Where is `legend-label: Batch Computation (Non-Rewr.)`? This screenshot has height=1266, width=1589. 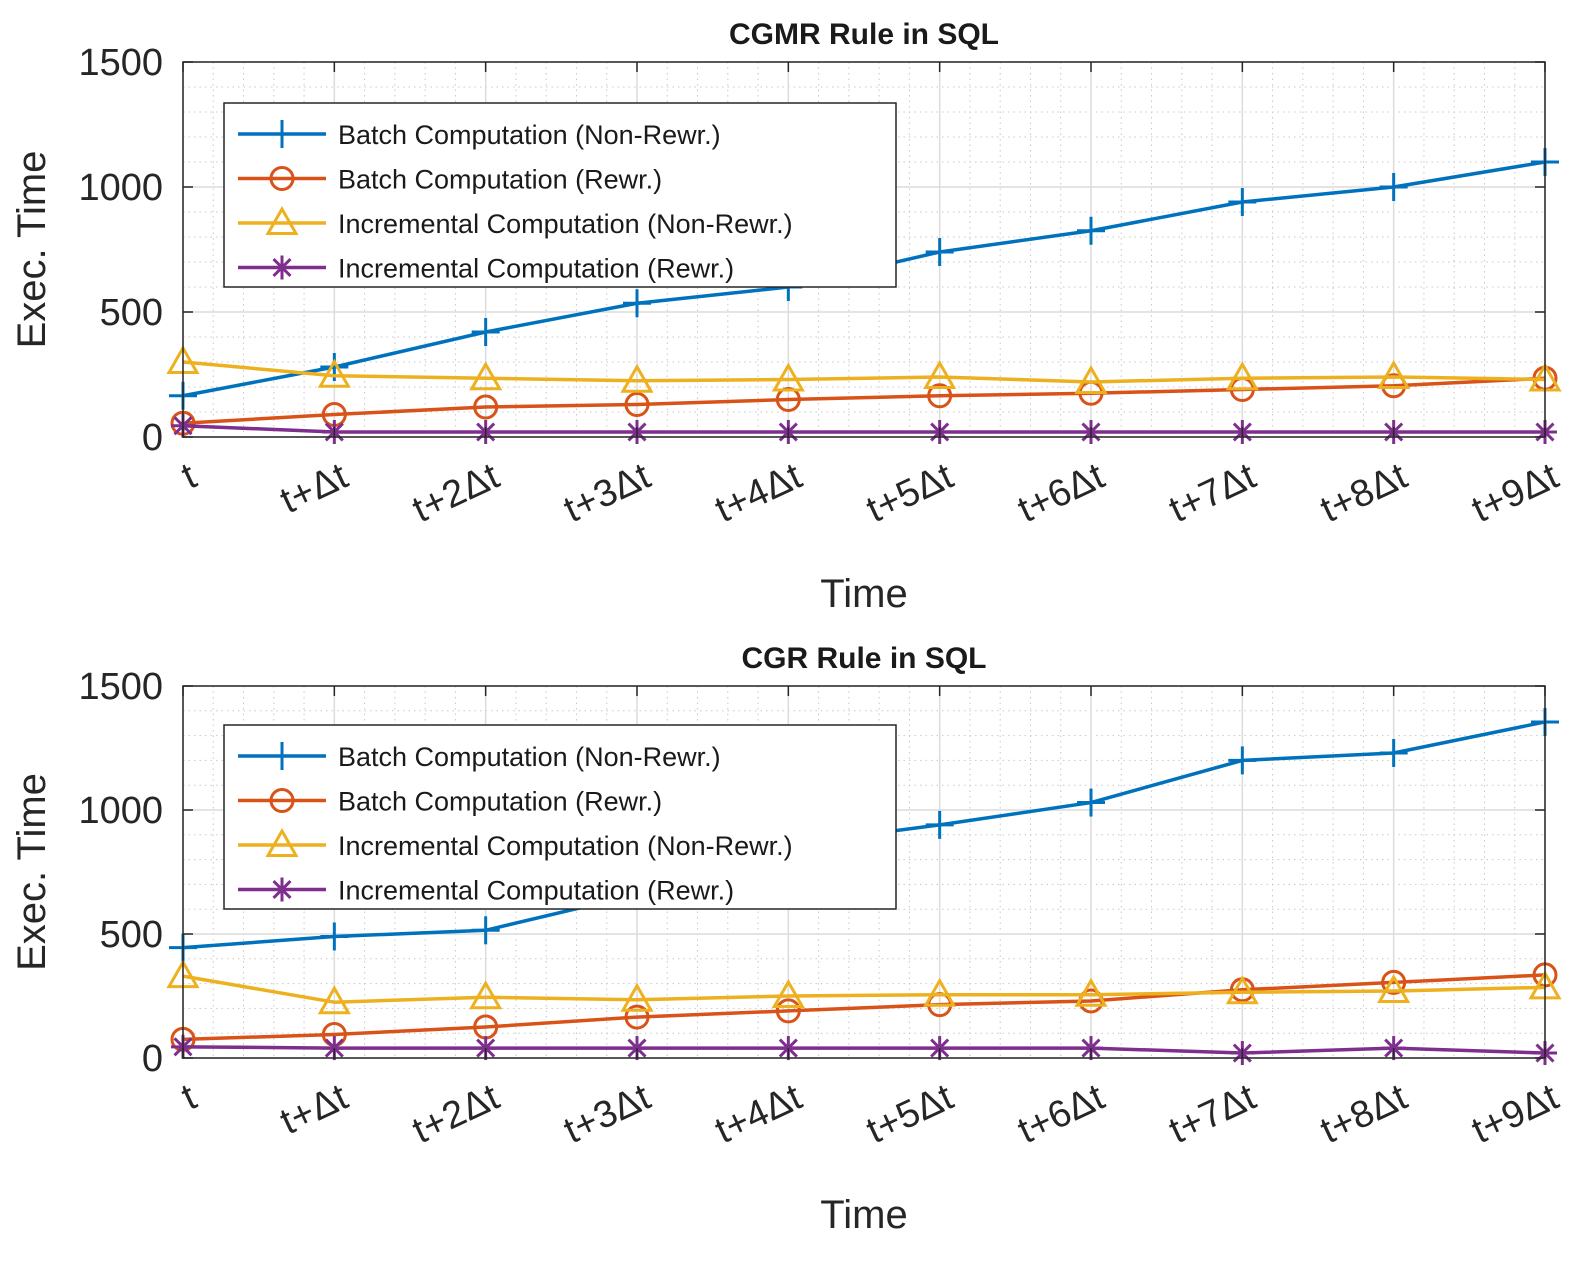 legend-label: Batch Computation (Non-Rewr.) is located at coordinates (529, 135).